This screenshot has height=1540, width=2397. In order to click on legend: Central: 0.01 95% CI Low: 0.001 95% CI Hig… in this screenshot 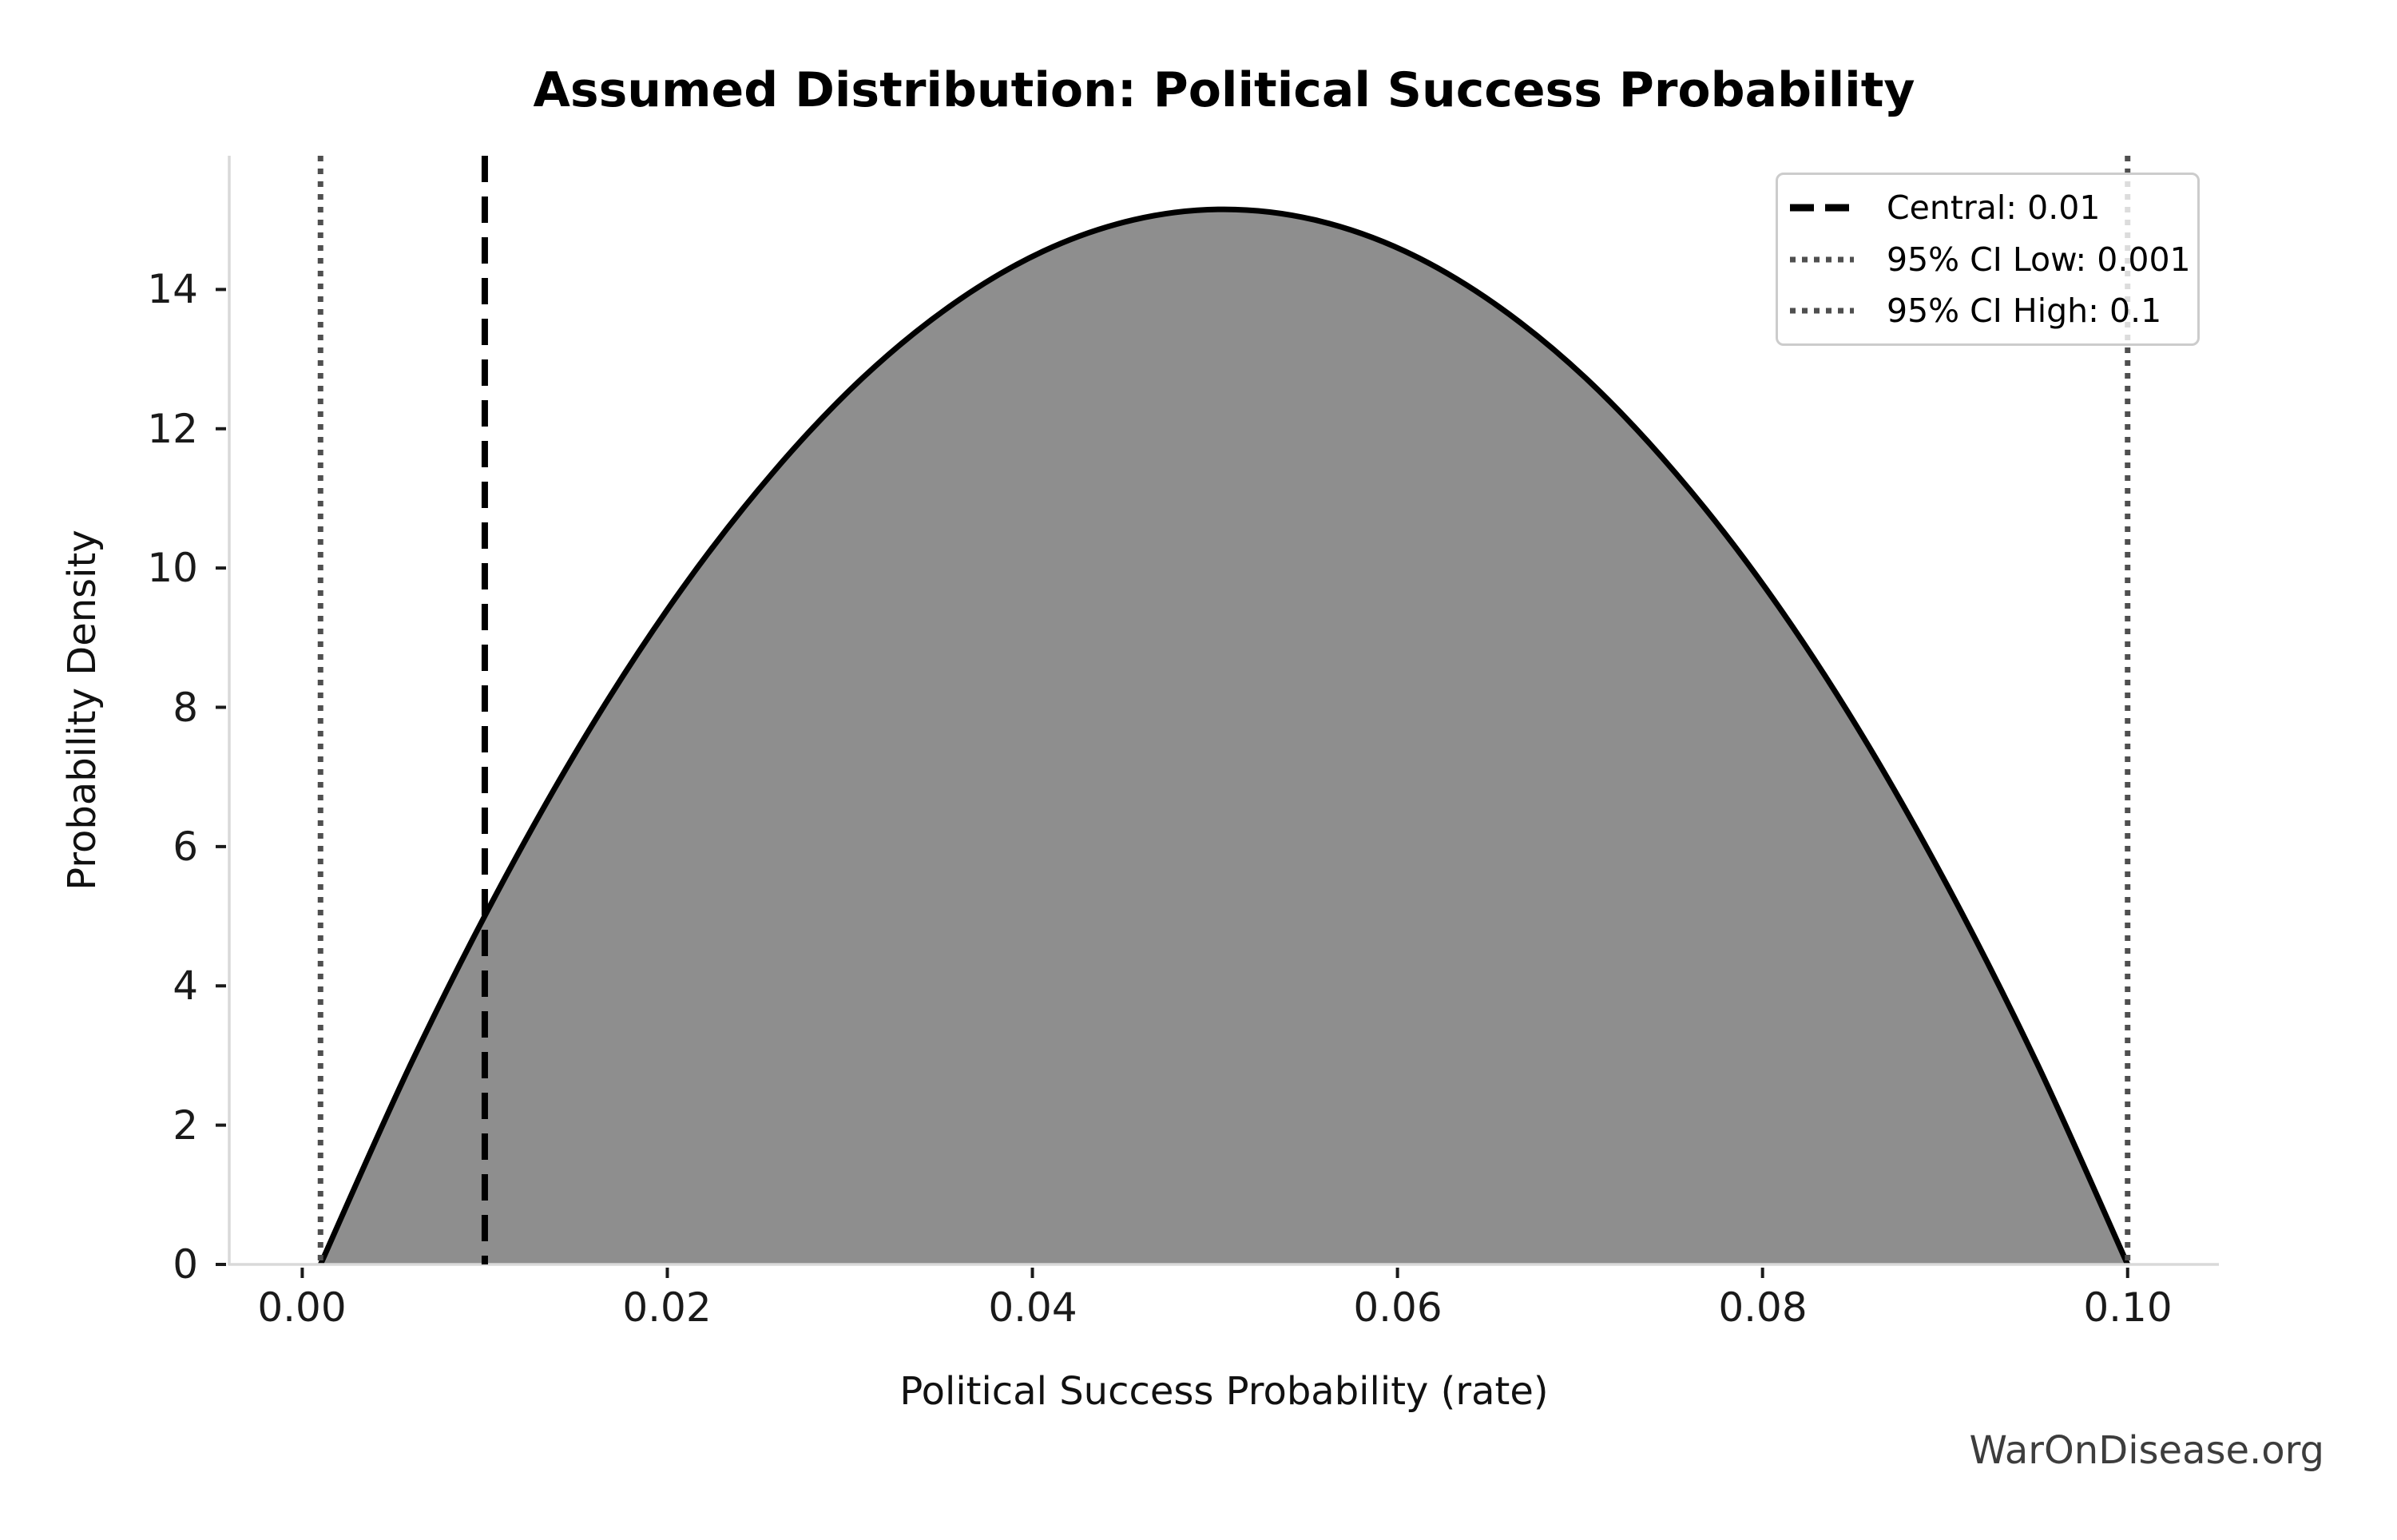, I will do `click(1988, 259)`.